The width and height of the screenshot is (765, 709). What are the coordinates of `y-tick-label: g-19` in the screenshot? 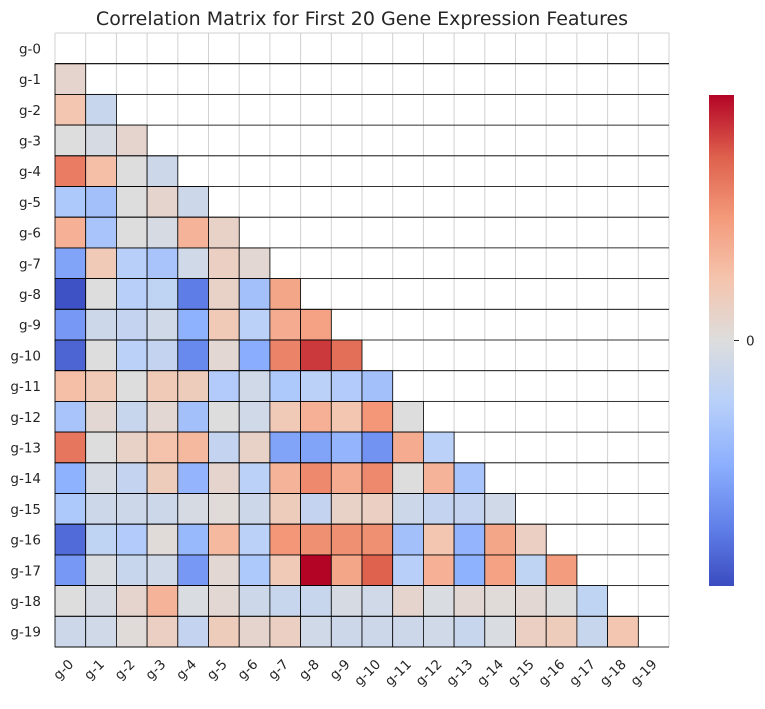 It's located at (25, 633).